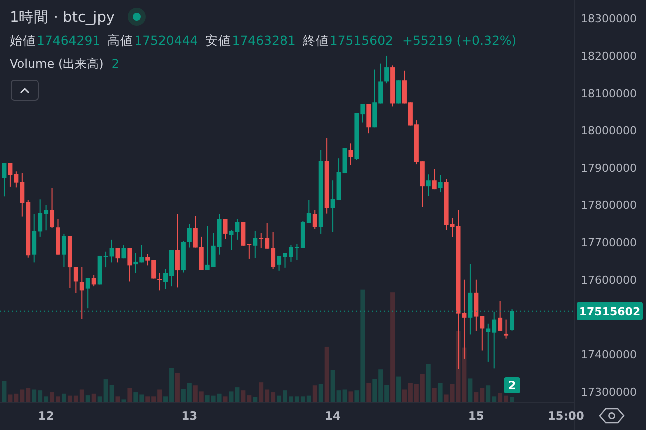  What do you see at coordinates (362, 40) in the screenshot?
I see `annotation: 17515602` at bounding box center [362, 40].